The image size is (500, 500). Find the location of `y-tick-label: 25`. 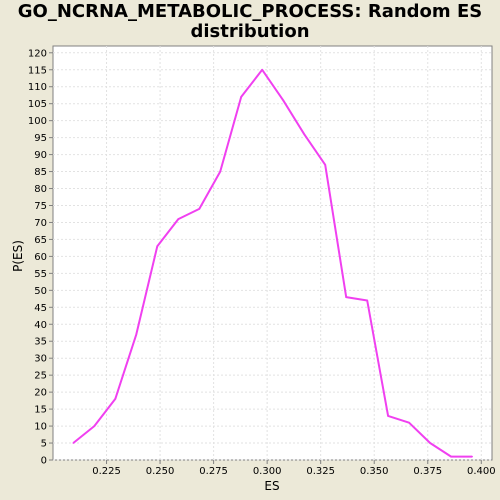

y-tick-label: 25 is located at coordinates (40, 376).